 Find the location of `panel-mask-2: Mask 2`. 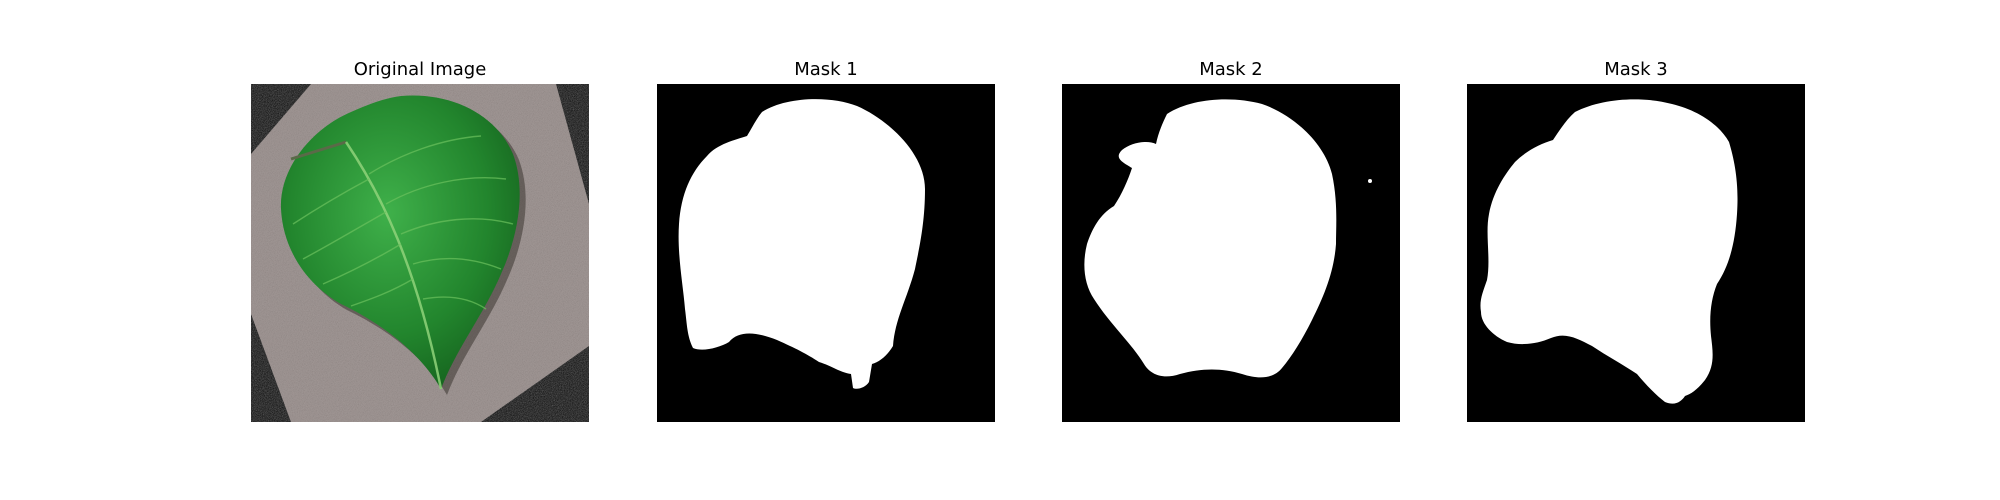

panel-mask-2: Mask 2 is located at coordinates (1231, 239).